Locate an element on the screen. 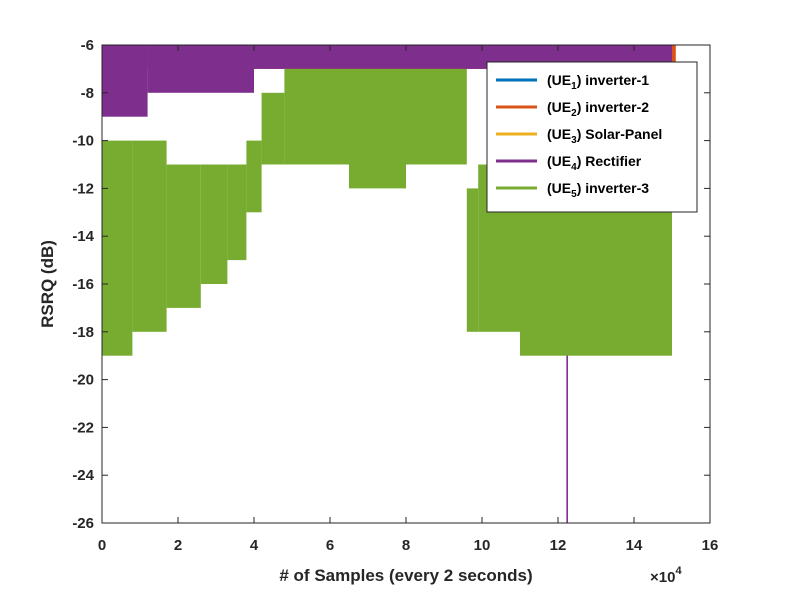 The height and width of the screenshot is (594, 785). x-exponent-base: ×10 is located at coordinates (662, 577).